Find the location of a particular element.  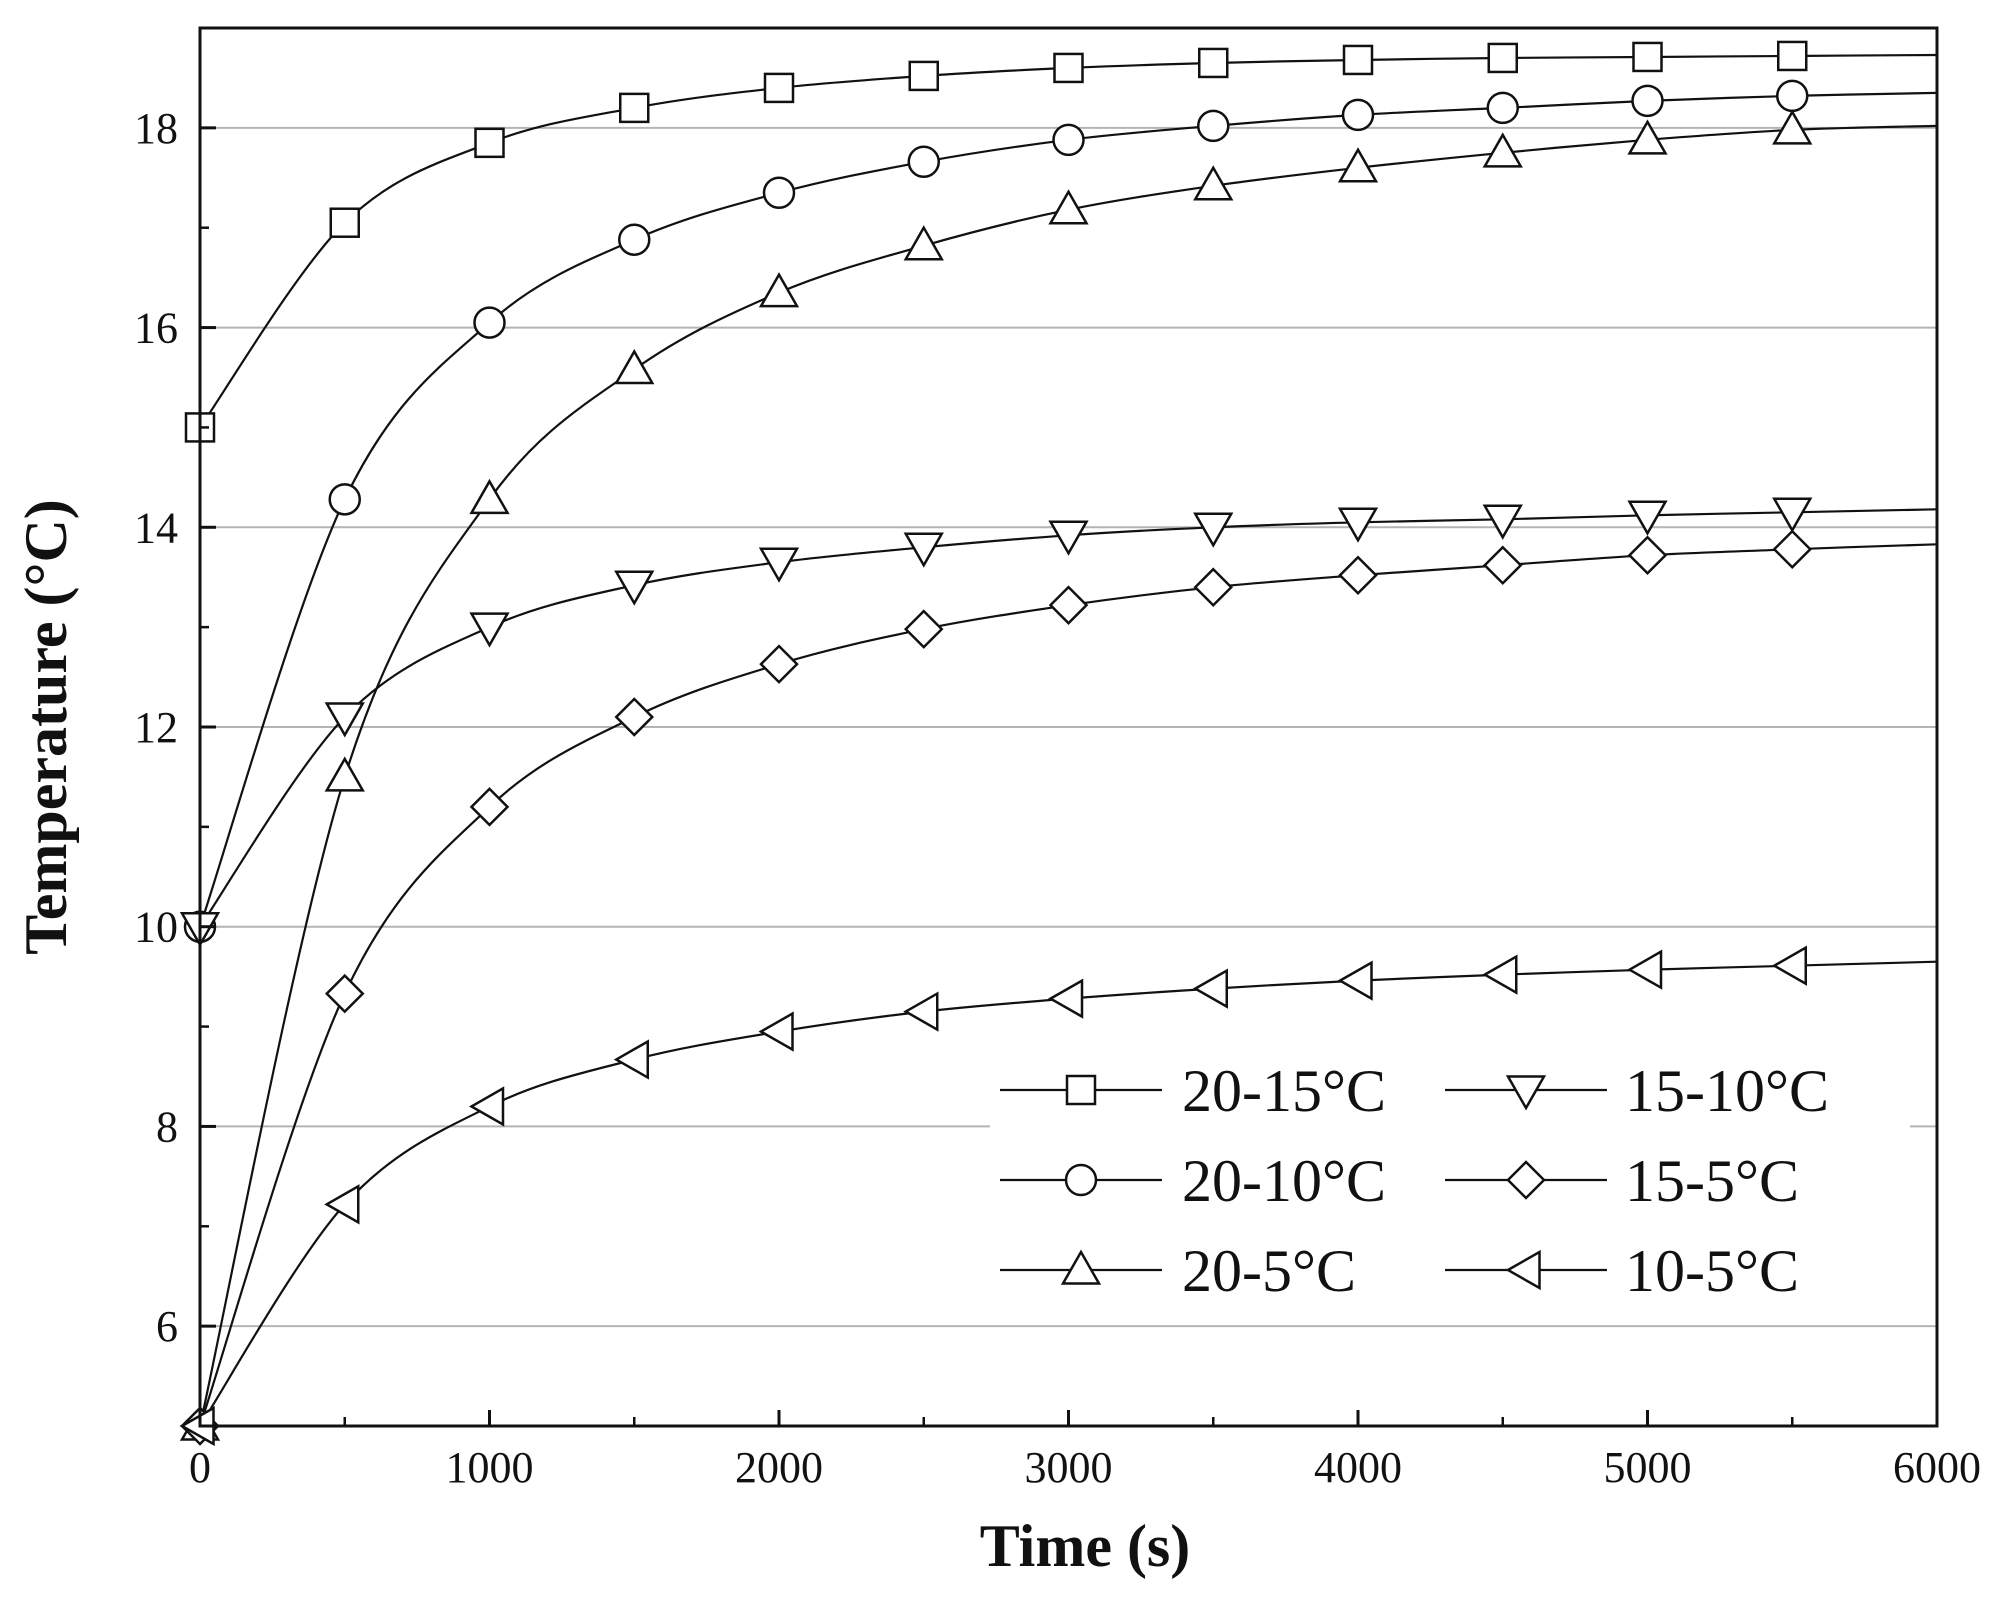

y-axis-title: Temperature (°C) is located at coordinates (46, 727).